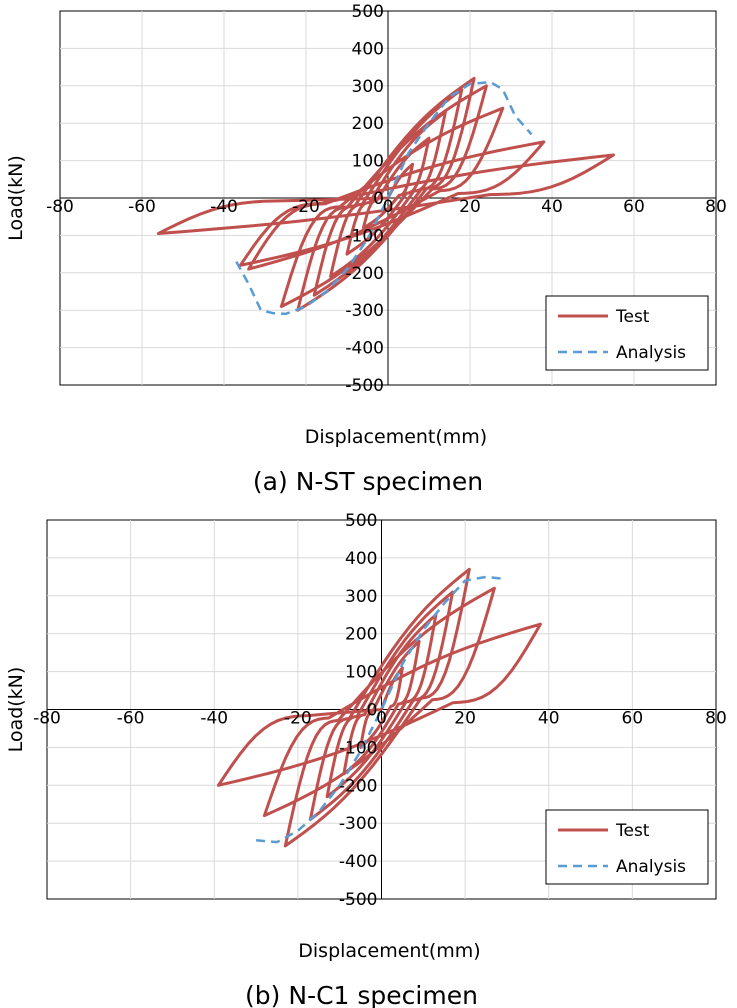 The height and width of the screenshot is (1008, 737). I want to click on chart-caption: (b) N-C1 specimen, so click(361, 994).